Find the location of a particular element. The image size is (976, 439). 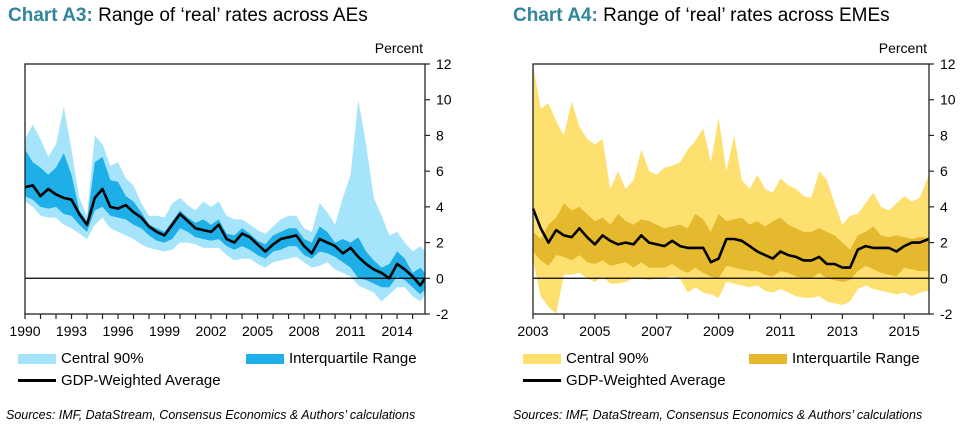

x-tick-label: 2002 is located at coordinates (210, 331).